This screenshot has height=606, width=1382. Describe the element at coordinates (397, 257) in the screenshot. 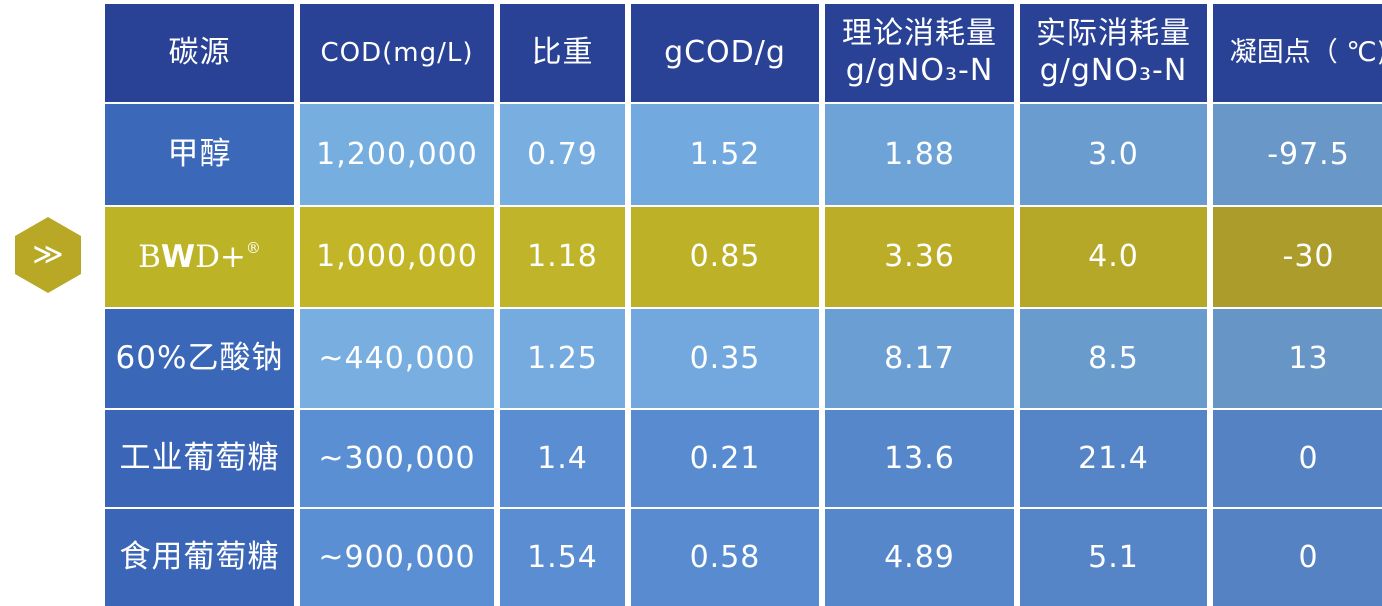

I see `row-cod: 1,000,000` at that location.